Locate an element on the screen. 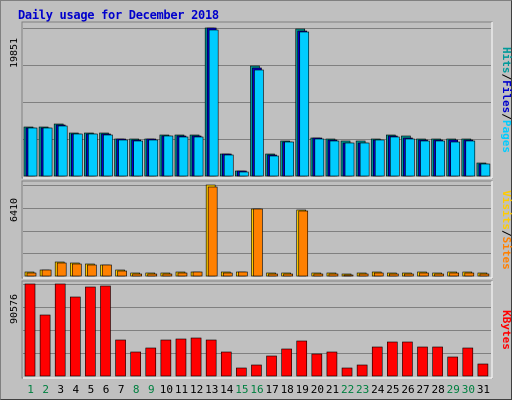  x-tick-label-day-7: 7 is located at coordinates (121, 389).